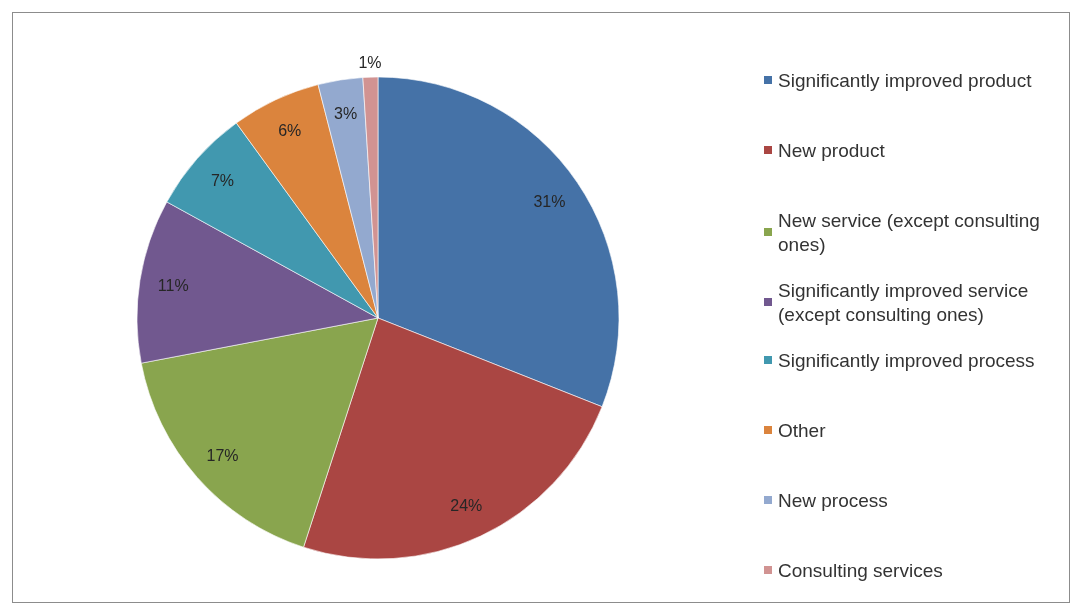 This screenshot has height=611, width=1072. What do you see at coordinates (860, 570) in the screenshot?
I see `legend-label: Consulting services` at bounding box center [860, 570].